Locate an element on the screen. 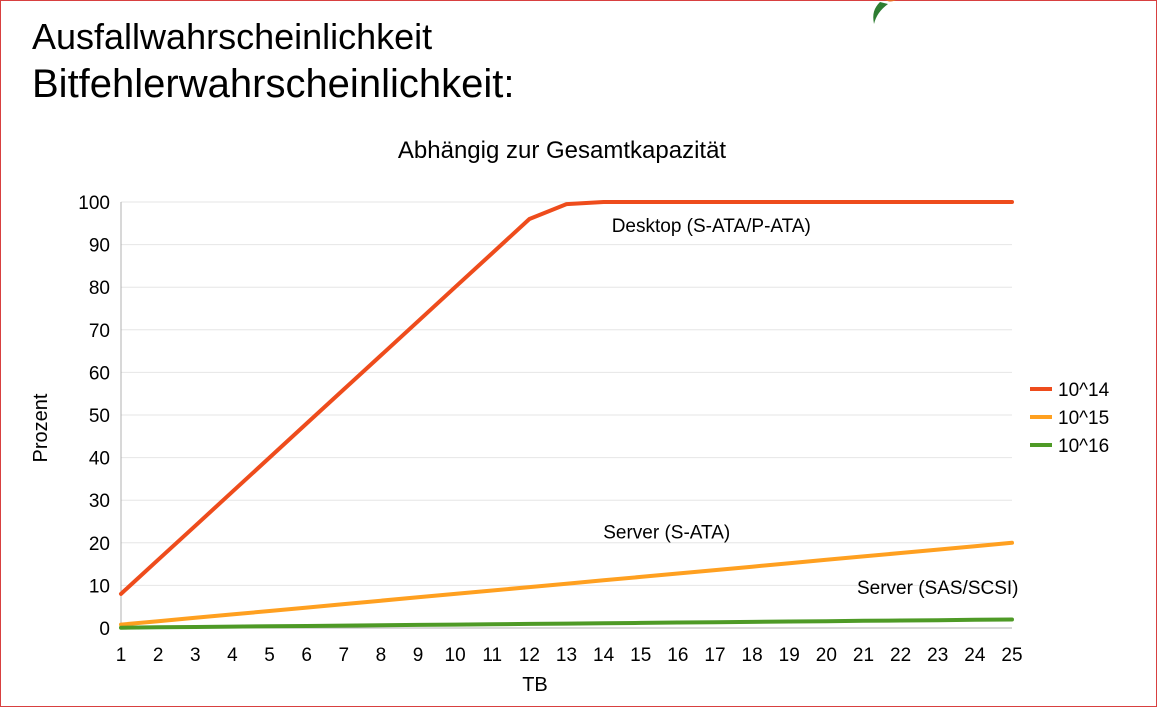 The image size is (1157, 707). x-tick-label: 20 is located at coordinates (826, 655).